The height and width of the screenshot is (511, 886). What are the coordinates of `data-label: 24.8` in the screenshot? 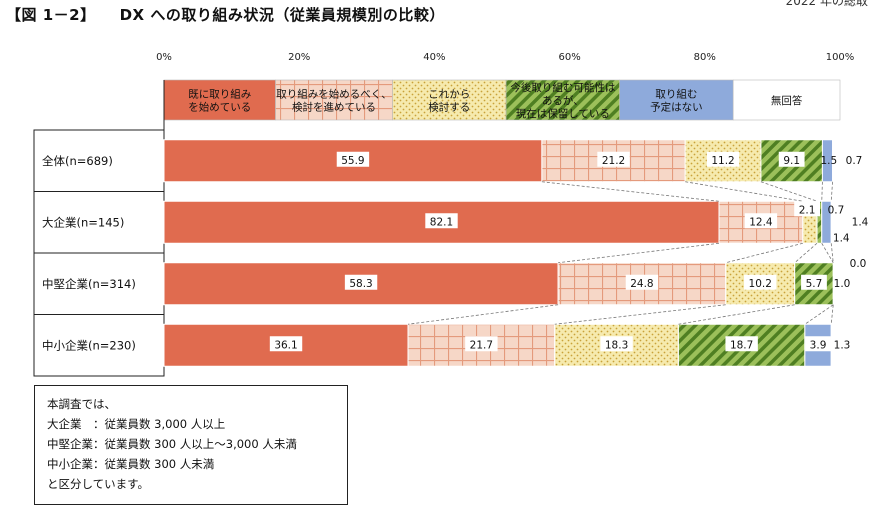 It's located at (641, 284).